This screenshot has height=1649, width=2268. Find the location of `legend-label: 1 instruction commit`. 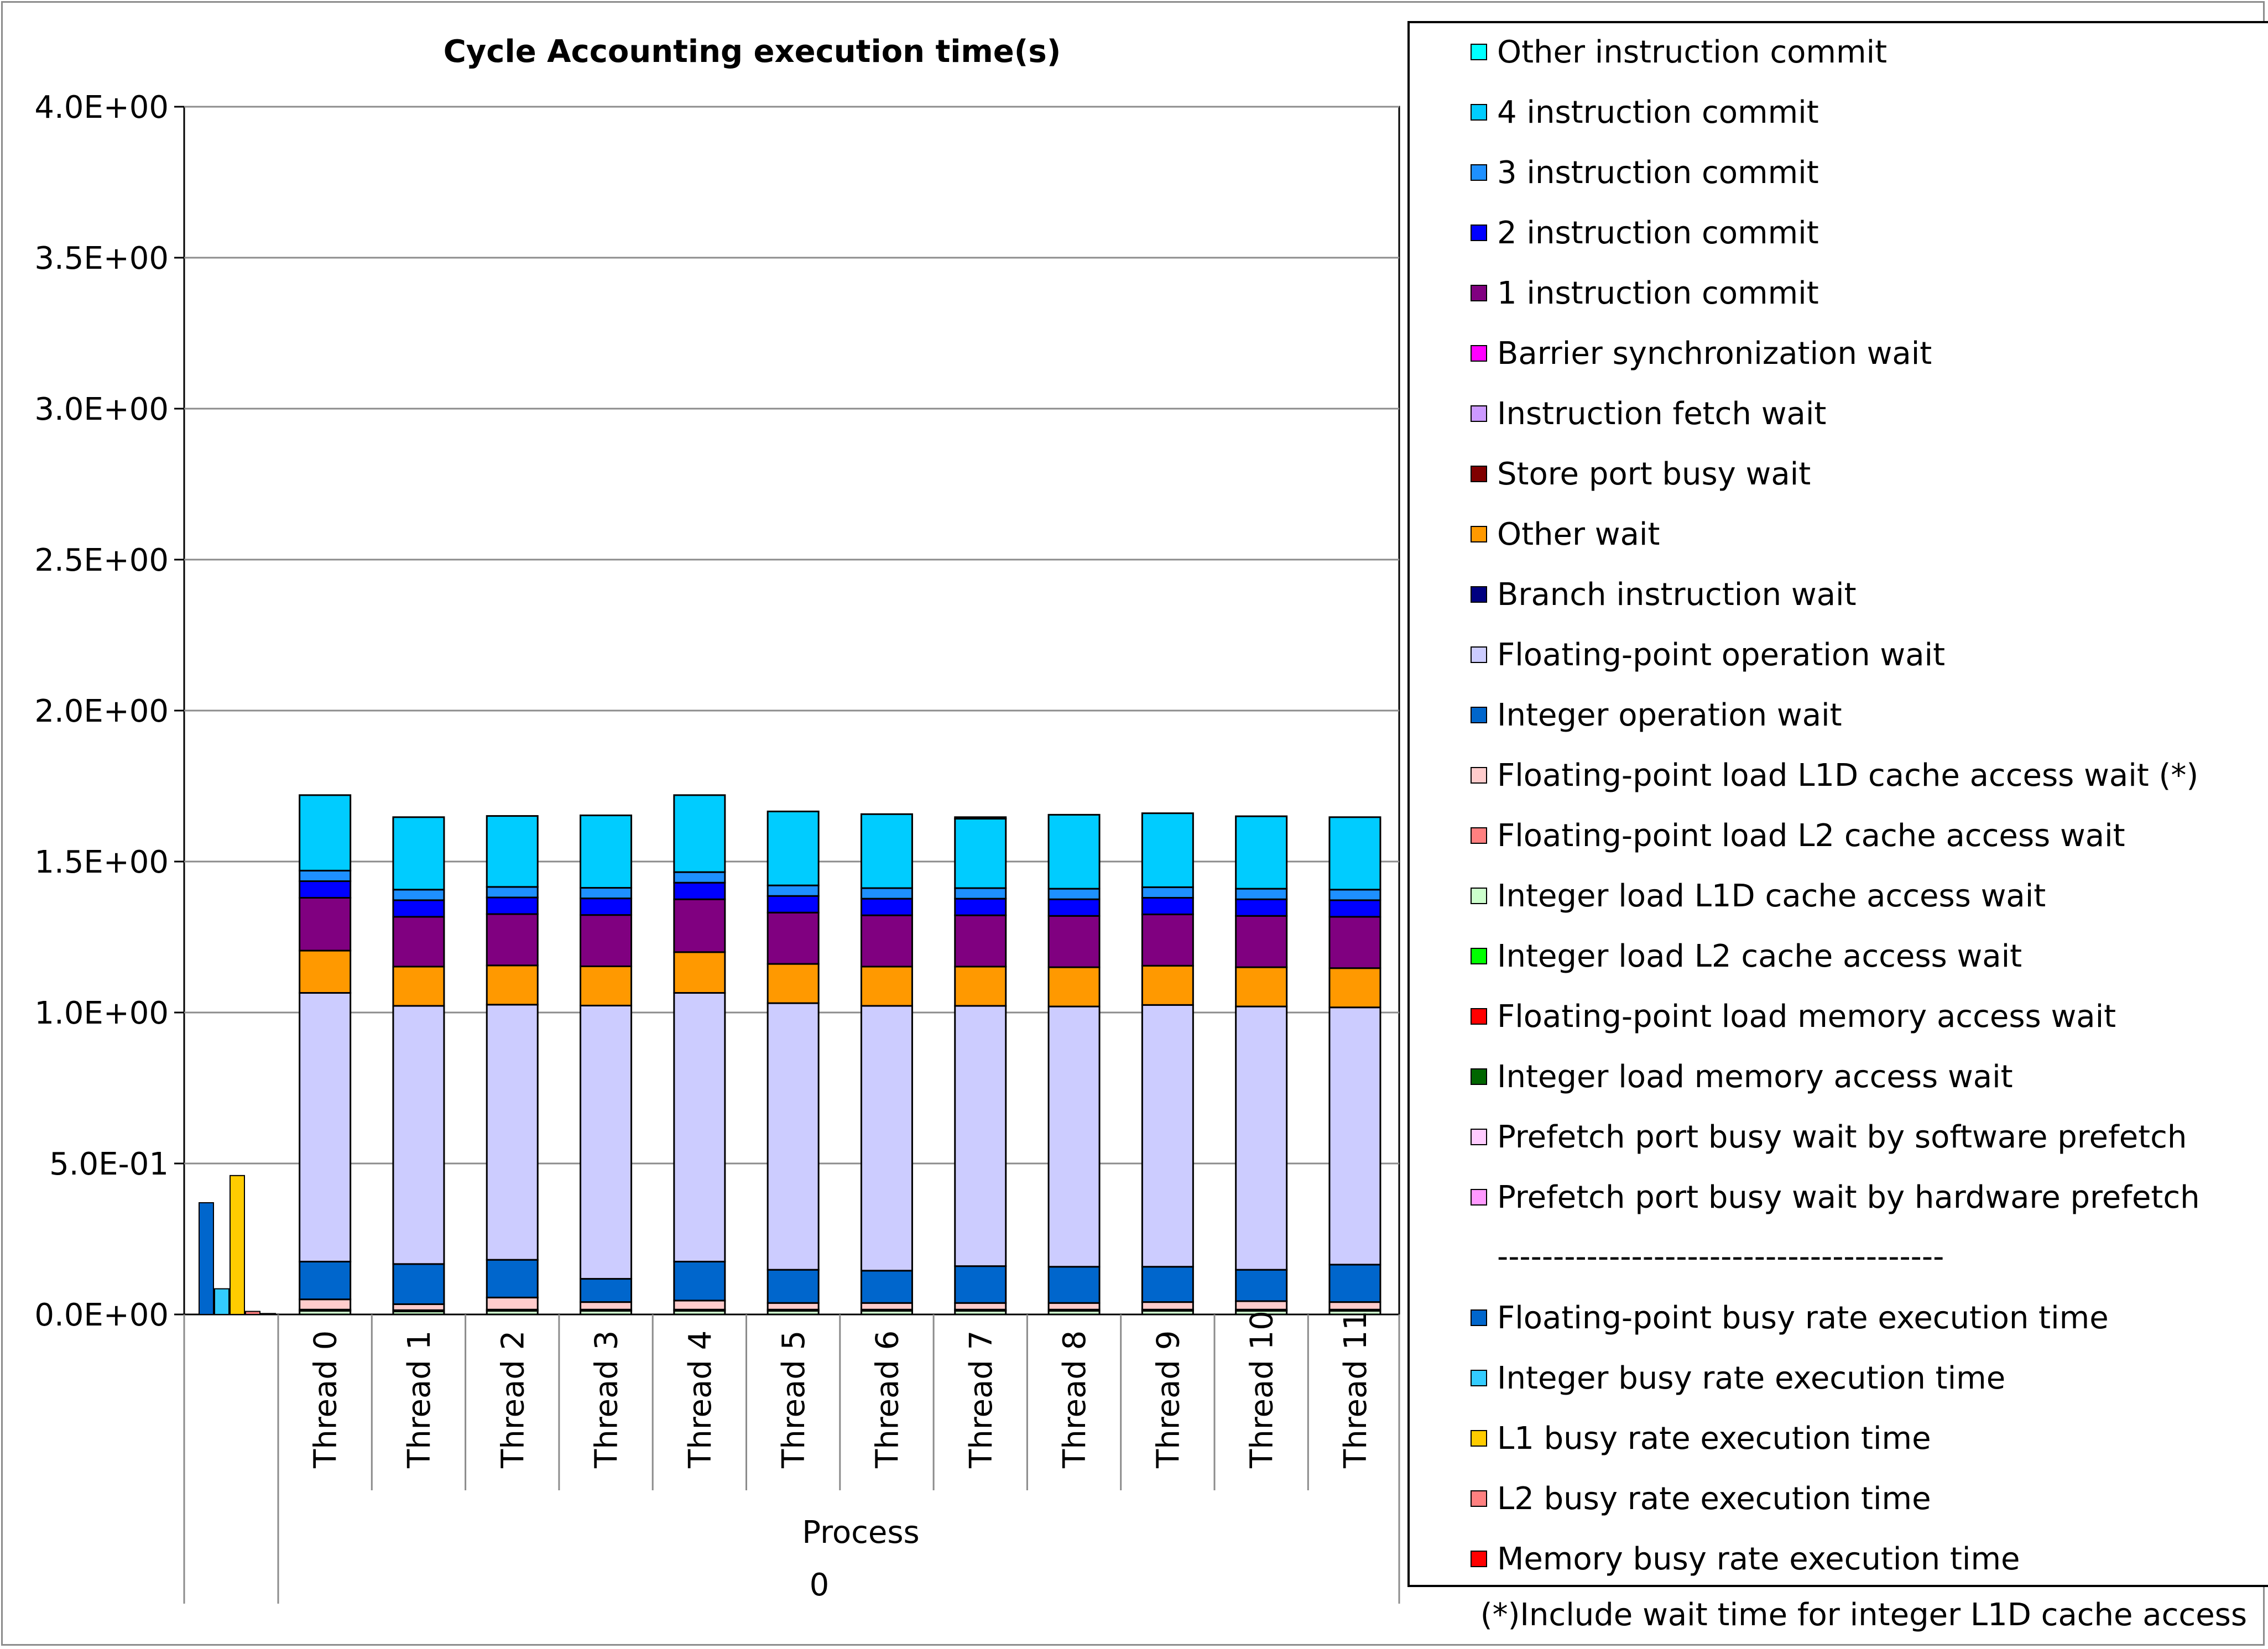

legend-label: 1 instruction commit is located at coordinates (1658, 293).